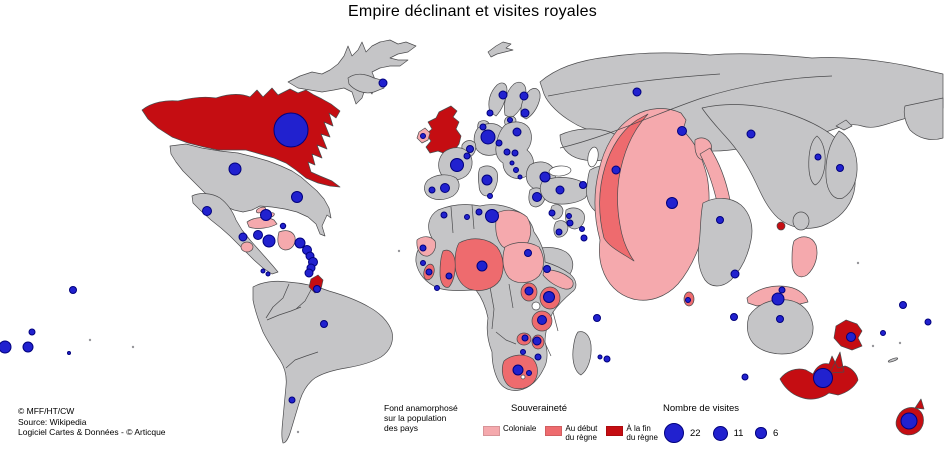 Image resolution: width=945 pixels, height=451 pixels. Describe the element at coordinates (510, 120) in the screenshot. I see `visits-bubble-baltics` at that location.